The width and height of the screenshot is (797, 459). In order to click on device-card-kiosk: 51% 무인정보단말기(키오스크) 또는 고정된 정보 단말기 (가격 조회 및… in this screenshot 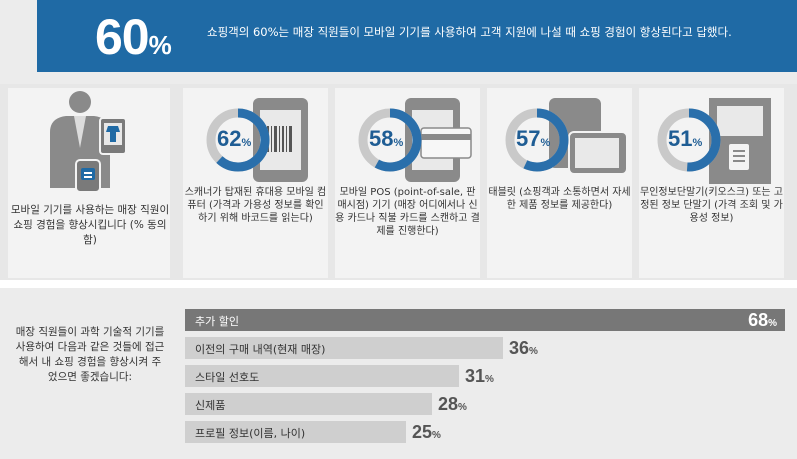, I will do `click(711, 183)`.